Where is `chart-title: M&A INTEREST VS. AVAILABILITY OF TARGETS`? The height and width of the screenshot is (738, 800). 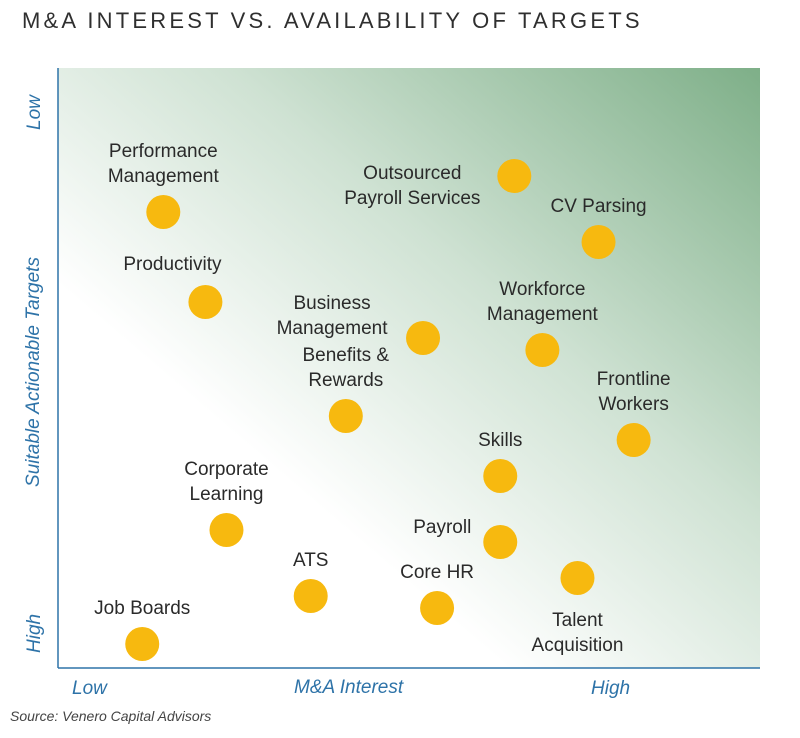
chart-title: M&A INTEREST VS. AVAILABILITY OF TARGETS is located at coordinates (332, 20).